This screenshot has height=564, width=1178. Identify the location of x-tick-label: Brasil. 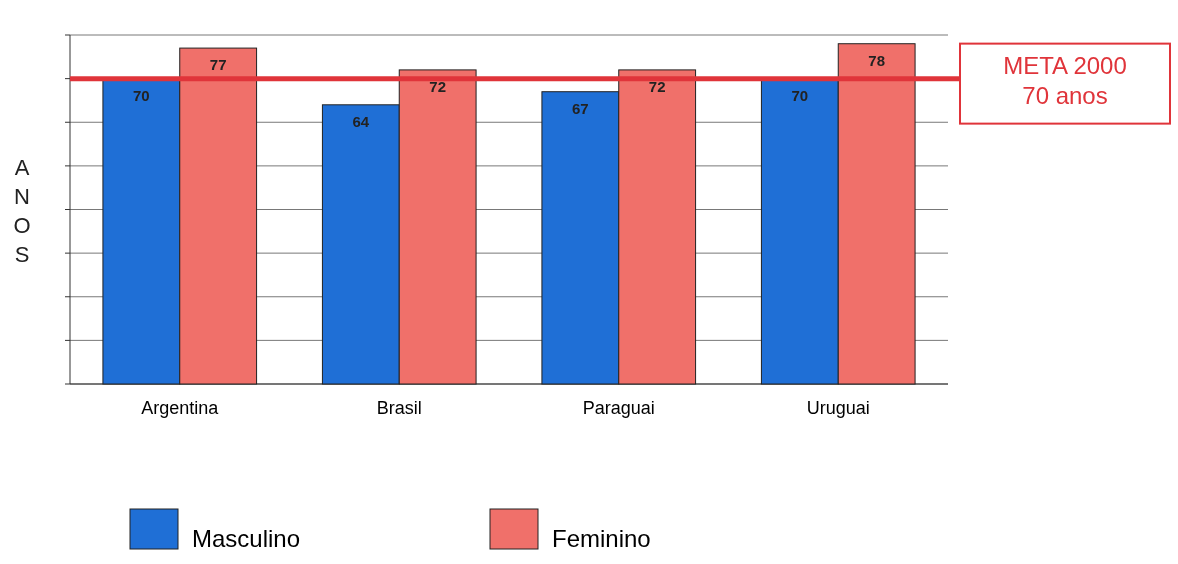
(399, 408).